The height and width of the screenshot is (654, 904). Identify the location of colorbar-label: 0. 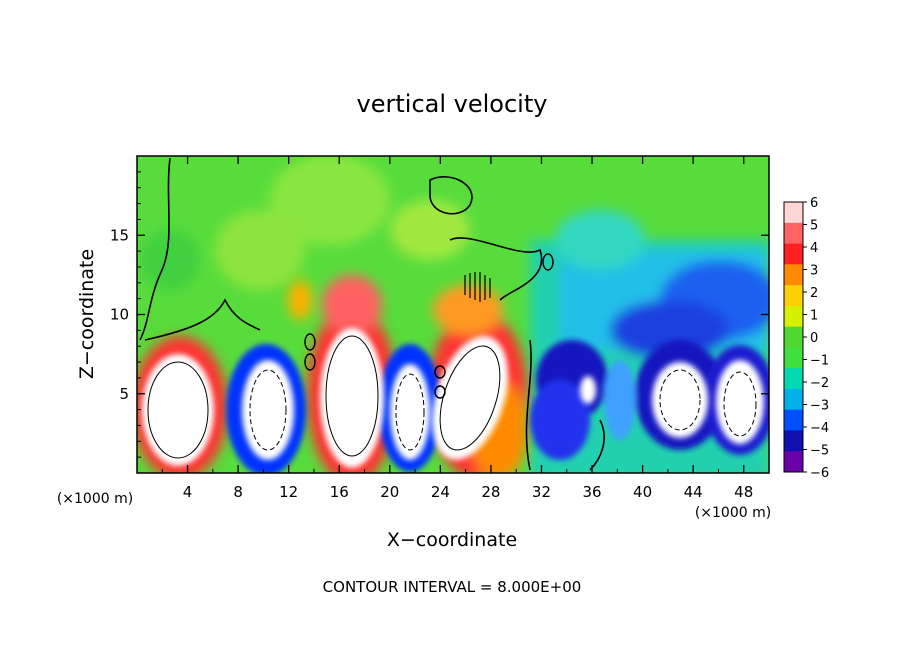
(814, 338).